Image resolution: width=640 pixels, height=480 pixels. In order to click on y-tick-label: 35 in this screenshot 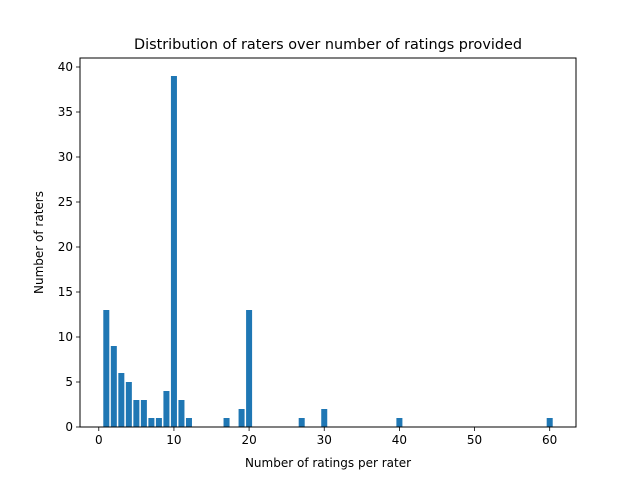, I will do `click(65, 112)`.